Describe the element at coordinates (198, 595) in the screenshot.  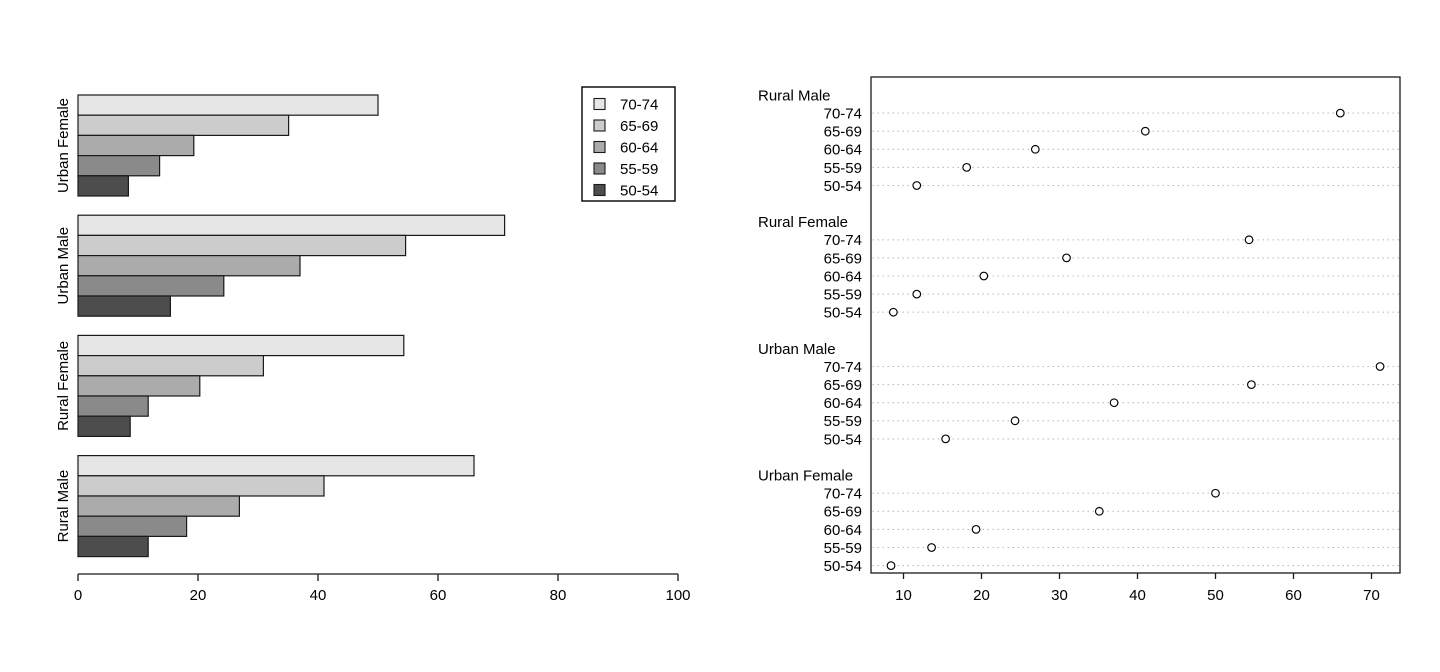
I see `bar-x-tick-label: 20` at that location.